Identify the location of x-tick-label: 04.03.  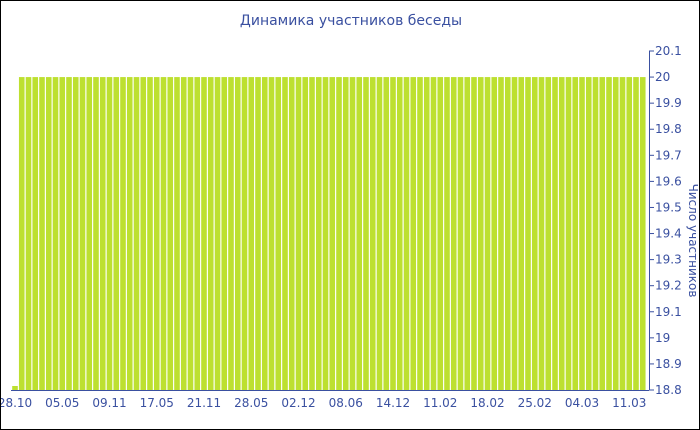
(582, 403).